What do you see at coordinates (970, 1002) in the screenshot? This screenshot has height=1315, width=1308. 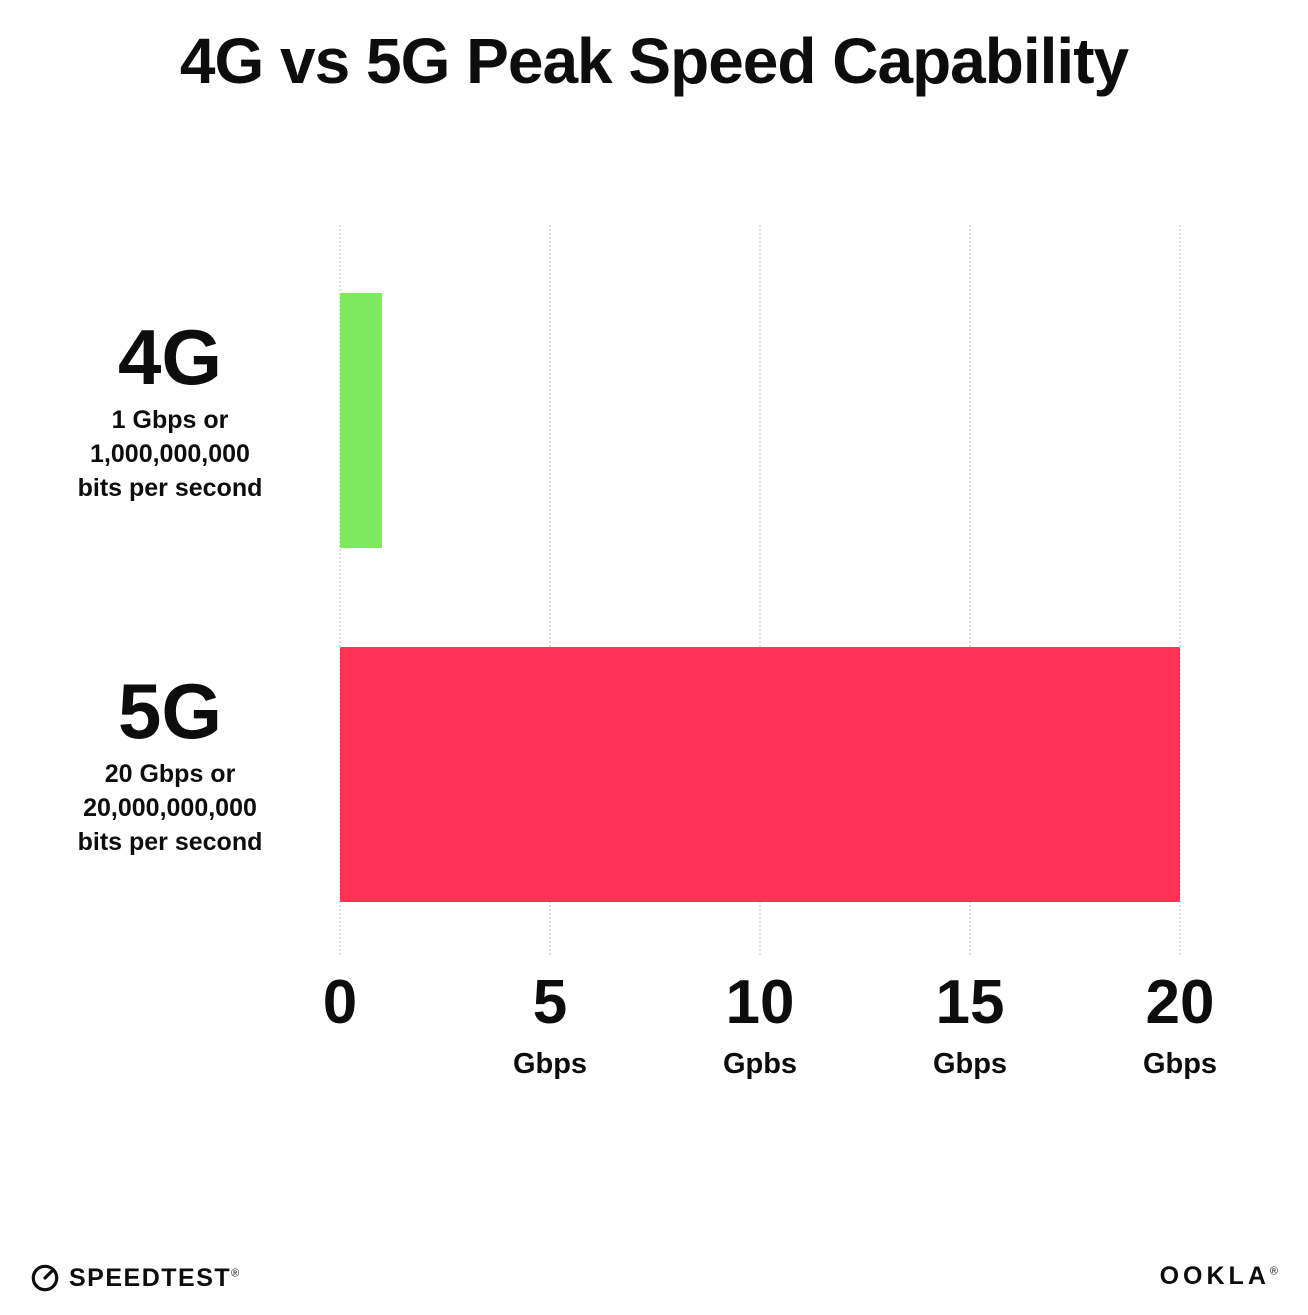 I see `x-tick-number: 15` at bounding box center [970, 1002].